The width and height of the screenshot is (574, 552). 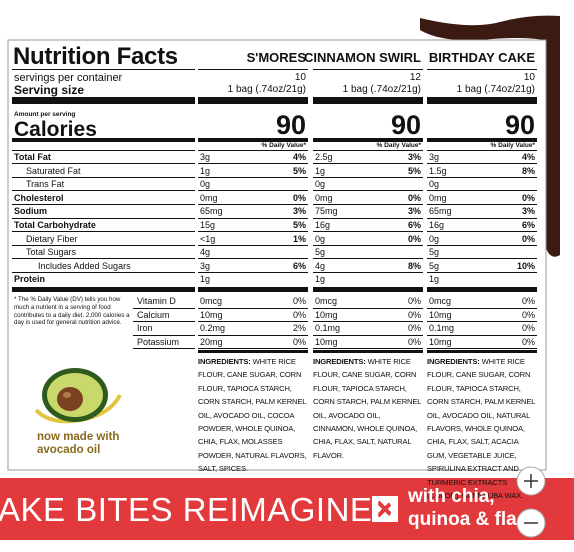 What do you see at coordinates (39, 197) in the screenshot?
I see `nutrient-label: Cholesterol` at bounding box center [39, 197].